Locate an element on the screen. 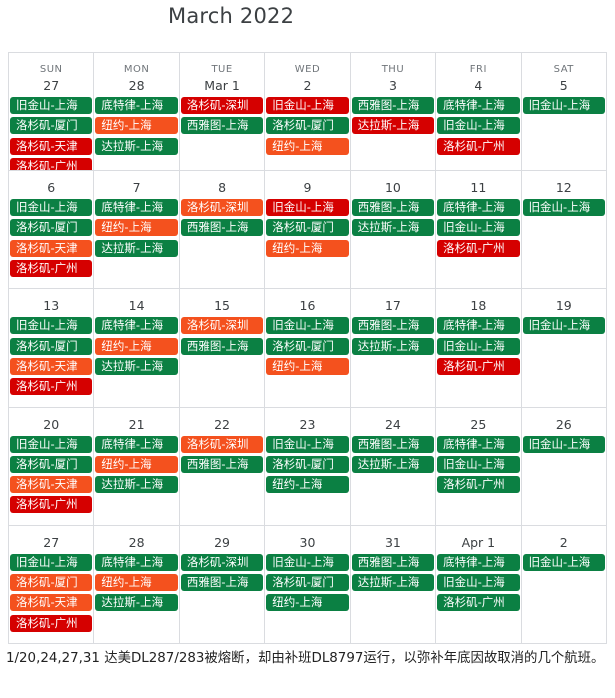  day-cell: 31 西雅图-上海 达拉斯-上海 is located at coordinates (393, 584).